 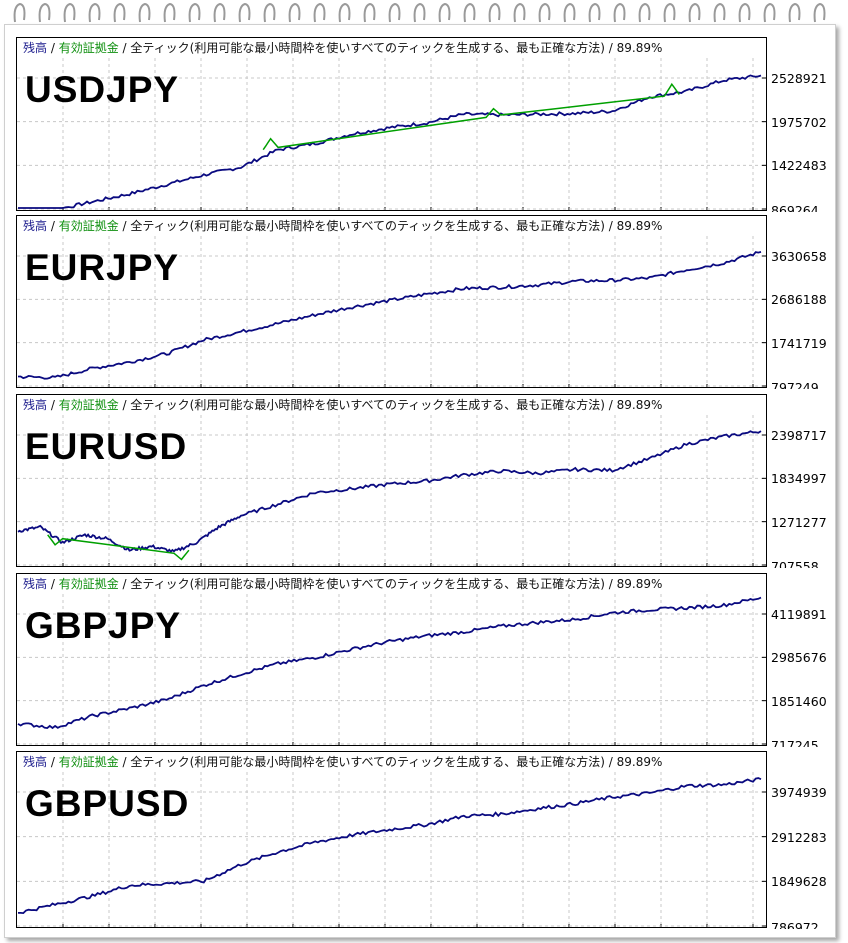 I want to click on y-tick-label: 1422483, so click(x=799, y=166).